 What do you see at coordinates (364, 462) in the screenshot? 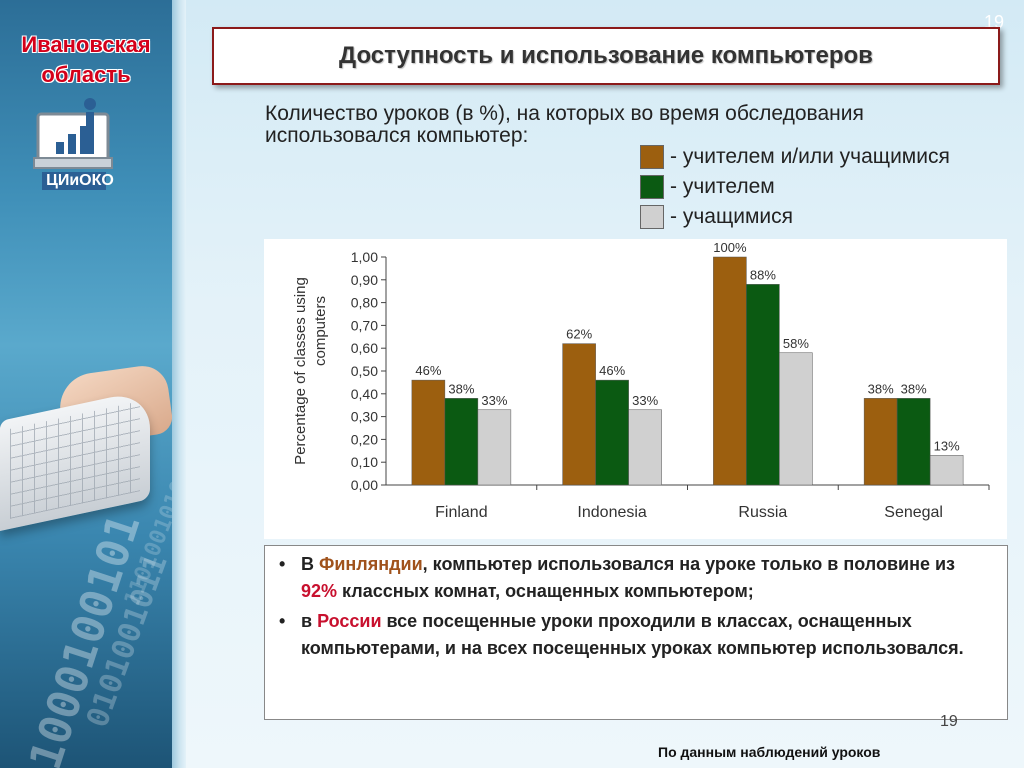
I see `y-tick-label: 0,10` at bounding box center [364, 462].